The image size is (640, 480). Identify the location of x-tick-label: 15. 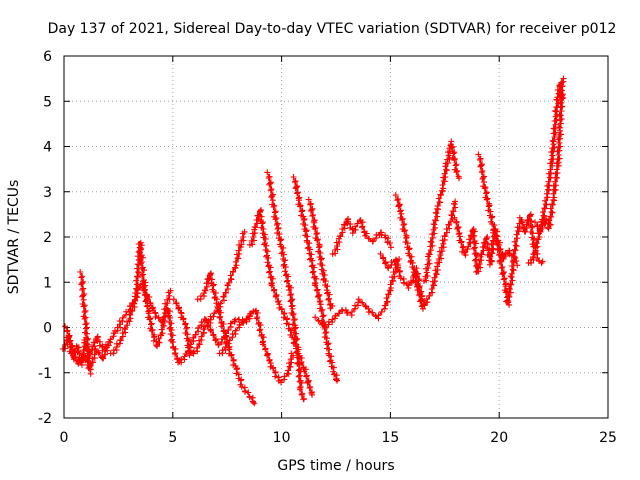
(390, 438).